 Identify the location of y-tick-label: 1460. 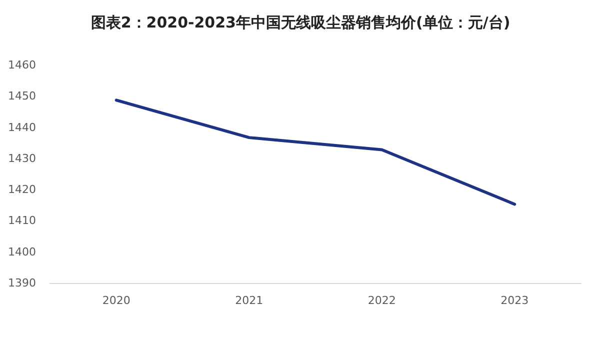
(22, 65).